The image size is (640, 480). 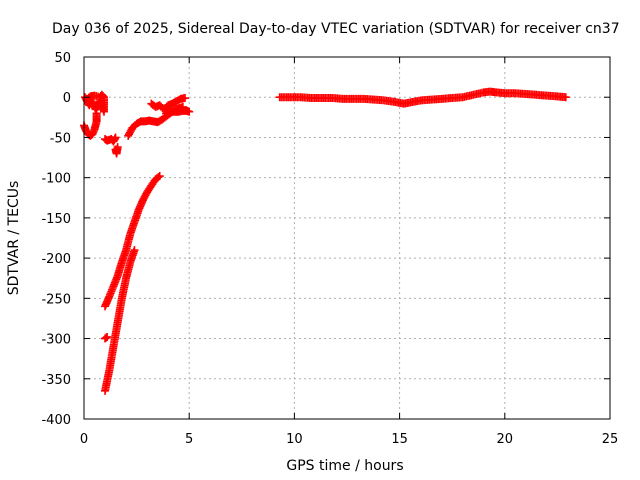 What do you see at coordinates (610, 439) in the screenshot?
I see `x-tick-label: 25` at bounding box center [610, 439].